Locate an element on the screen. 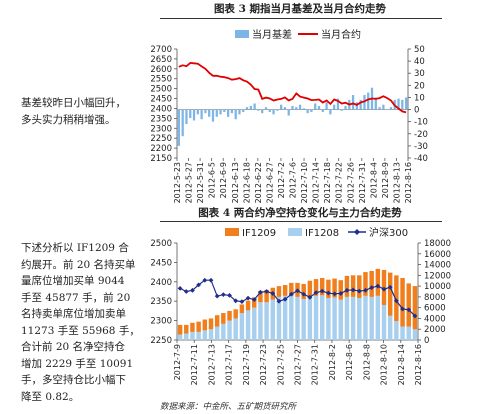  legend-label-hs300: 沪深300 is located at coordinates (388, 232).